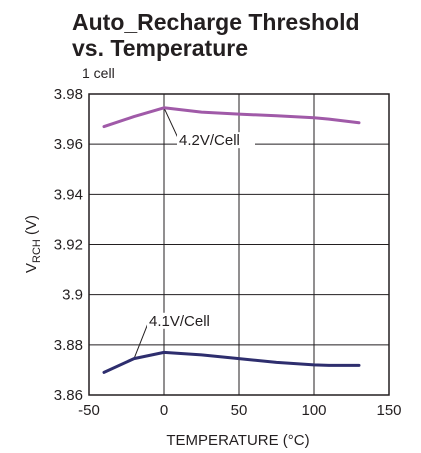  What do you see at coordinates (68, 245) in the screenshot?
I see `y-tick-label: 3.92` at bounding box center [68, 245].